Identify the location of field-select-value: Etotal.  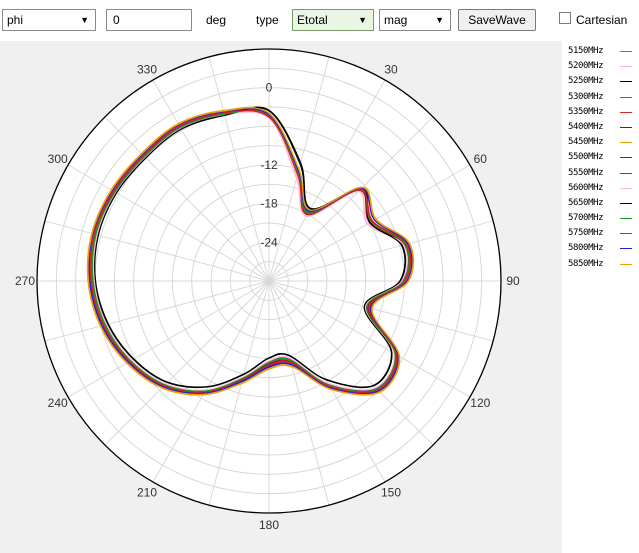
(312, 20).